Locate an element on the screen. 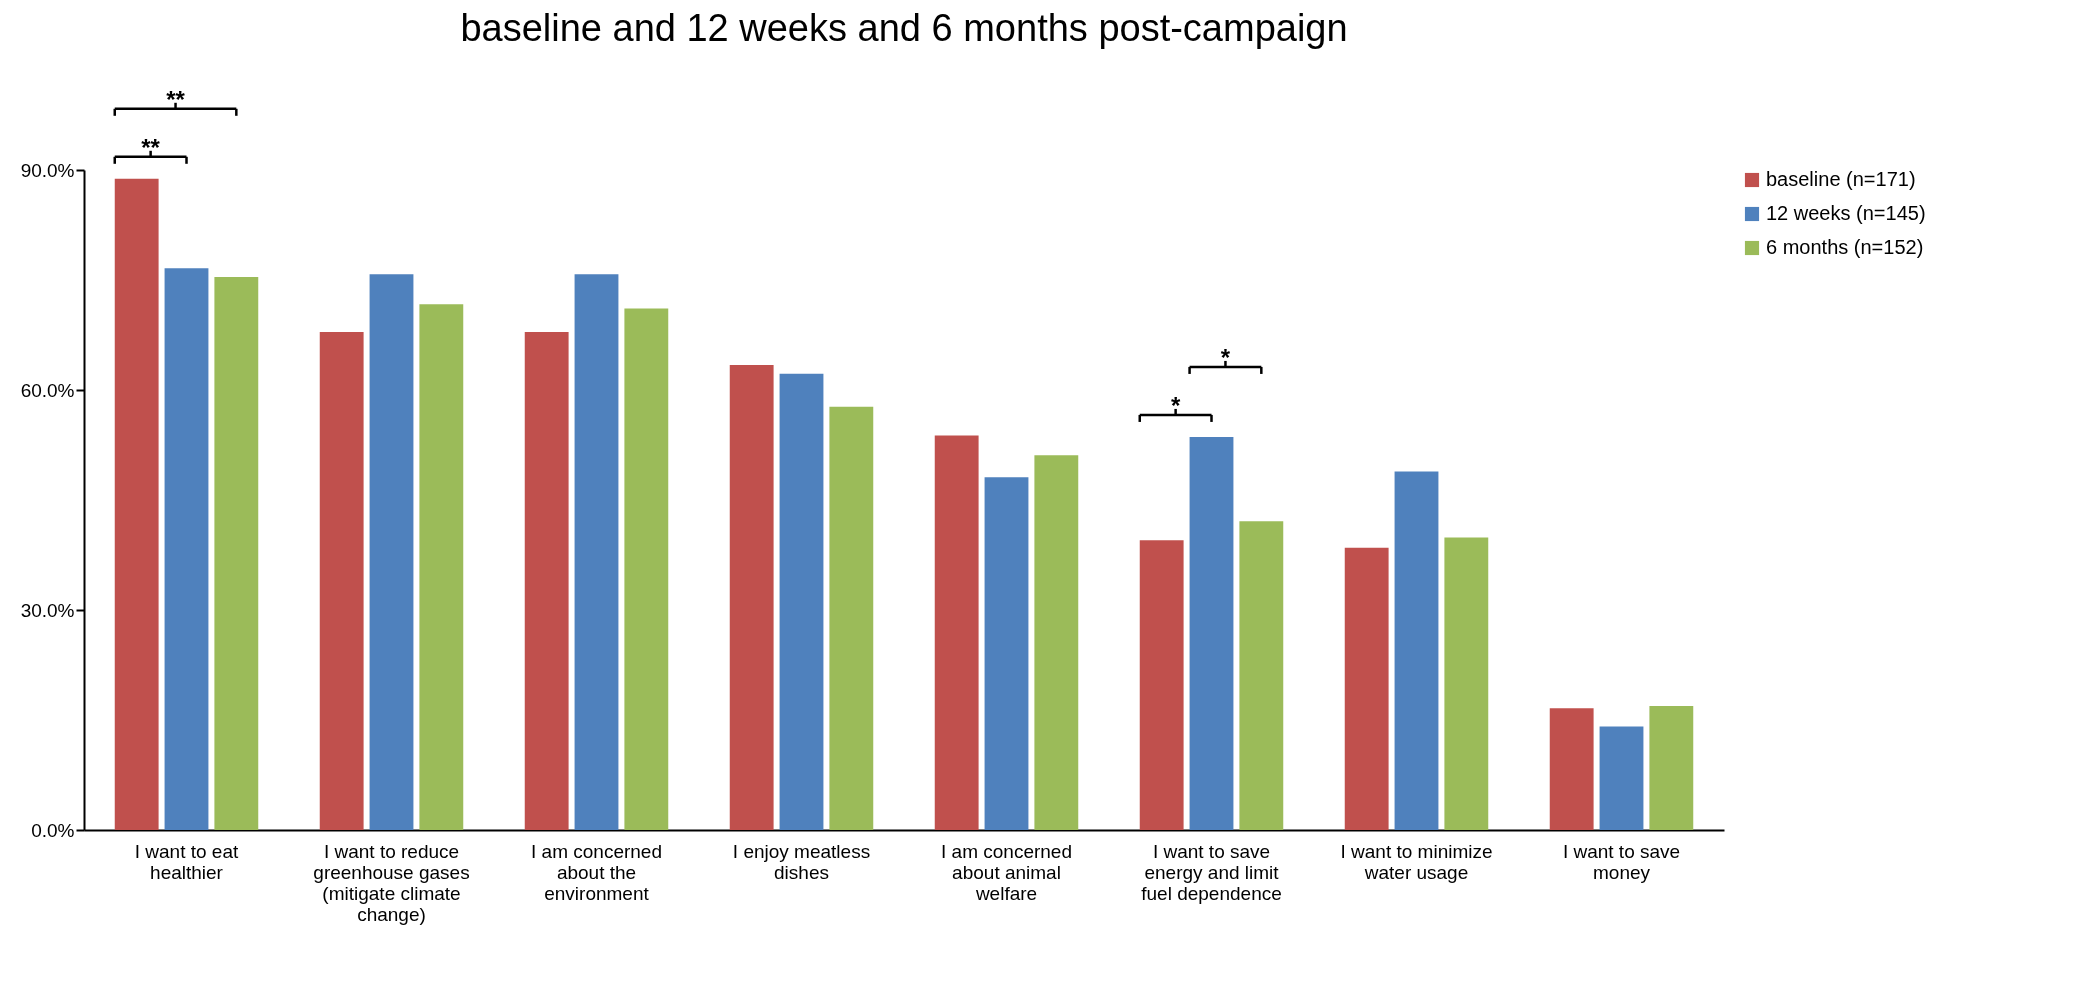 This screenshot has width=2090, height=985. legend-label: 12 weeks (n=145) is located at coordinates (1846, 213).